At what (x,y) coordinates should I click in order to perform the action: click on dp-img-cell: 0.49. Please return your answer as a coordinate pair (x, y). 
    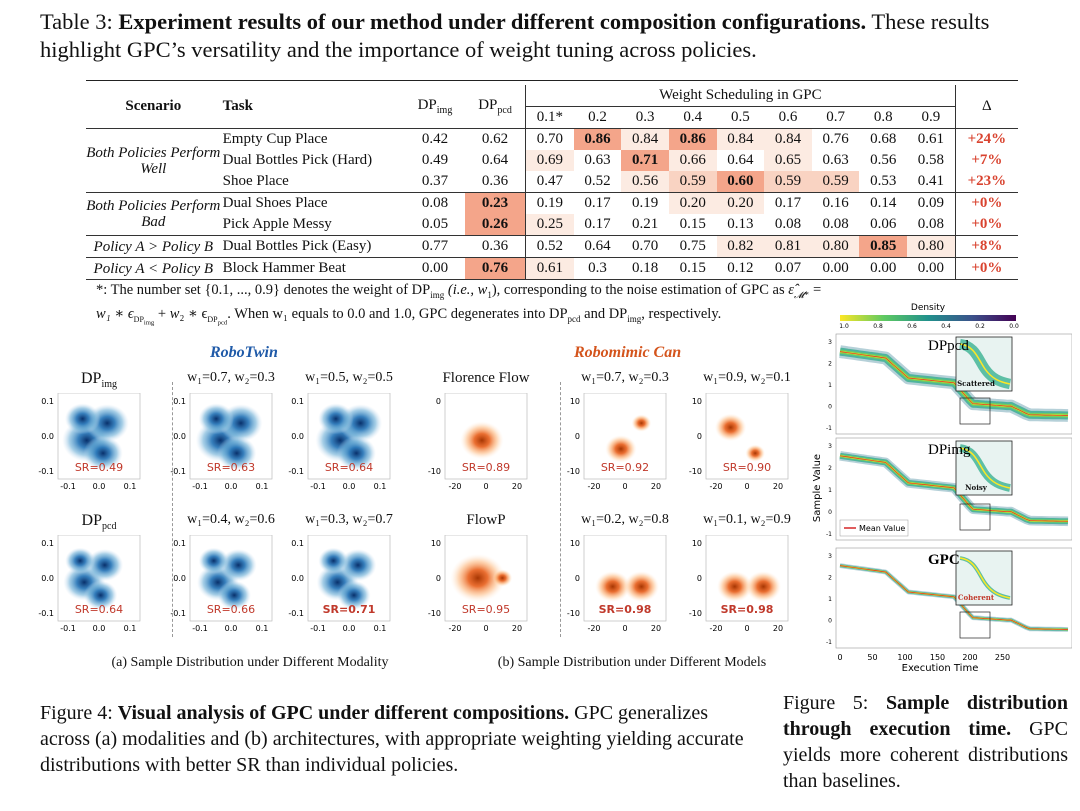
    Looking at the image, I should click on (435, 160).